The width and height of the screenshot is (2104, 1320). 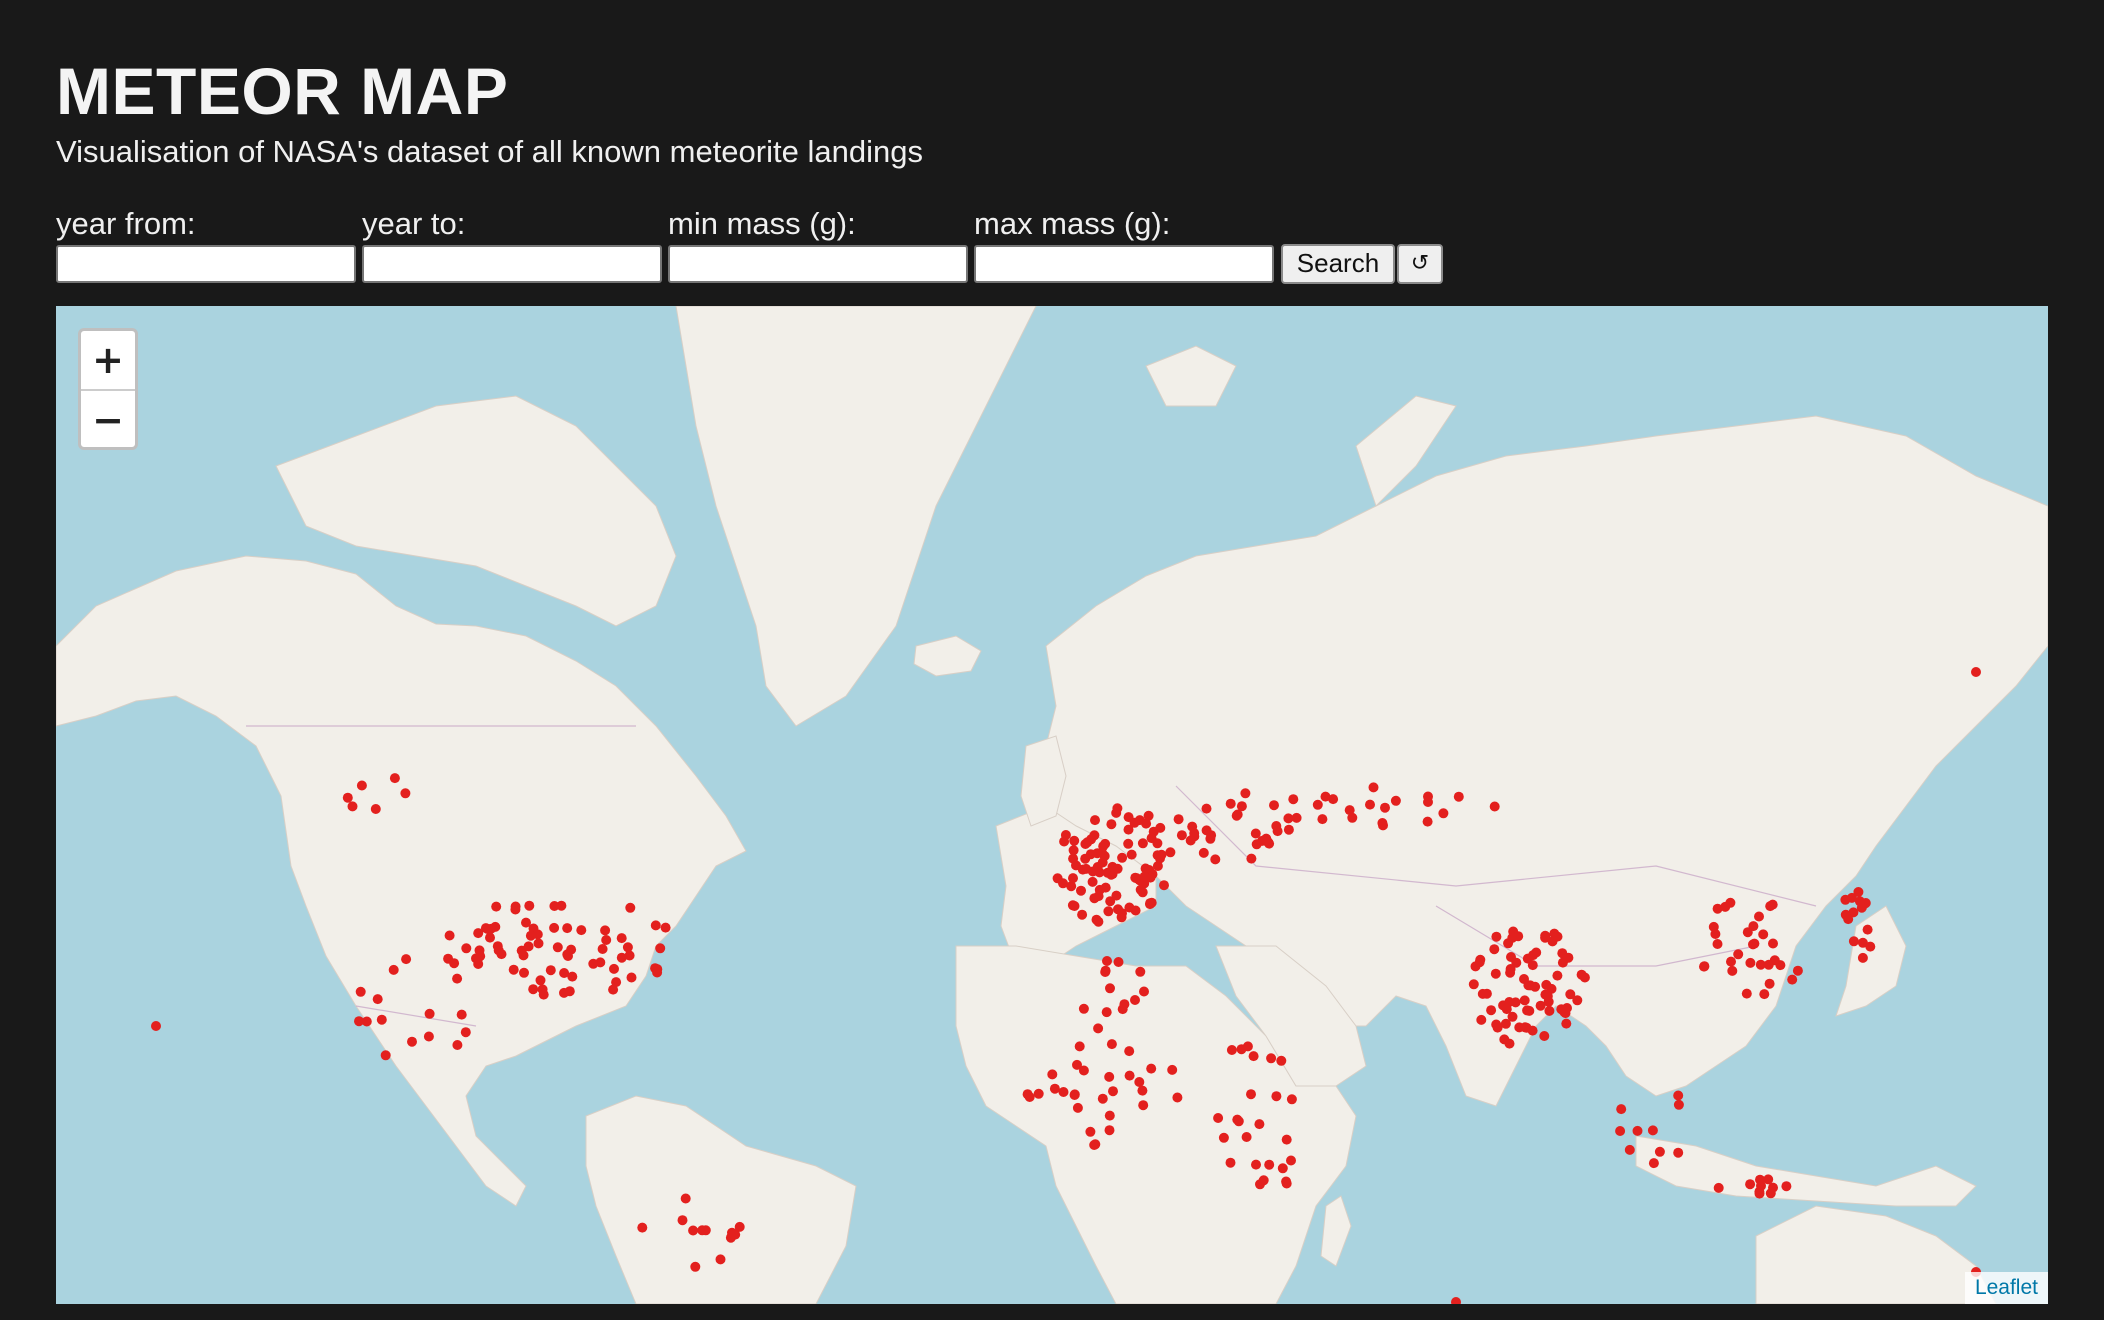 What do you see at coordinates (1124, 264) in the screenshot?
I see `max-mass-input` at bounding box center [1124, 264].